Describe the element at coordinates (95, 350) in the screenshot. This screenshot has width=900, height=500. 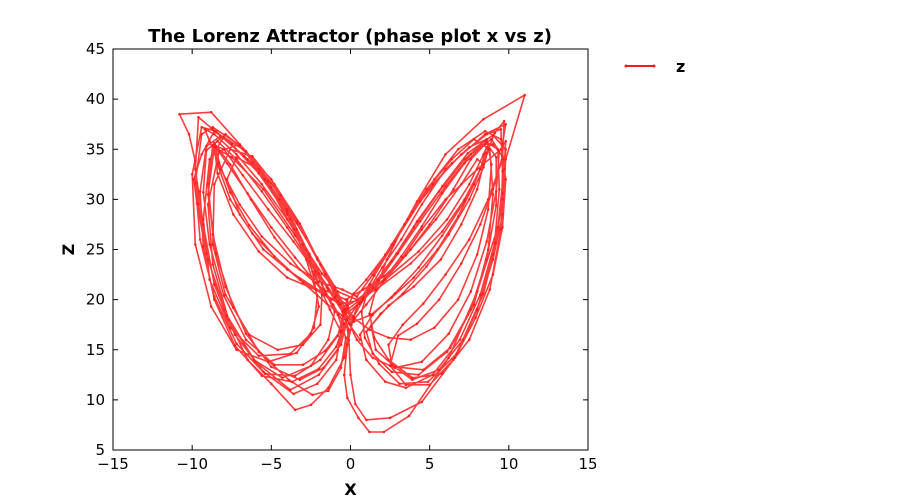
I see `y-tick-label: 15` at that location.